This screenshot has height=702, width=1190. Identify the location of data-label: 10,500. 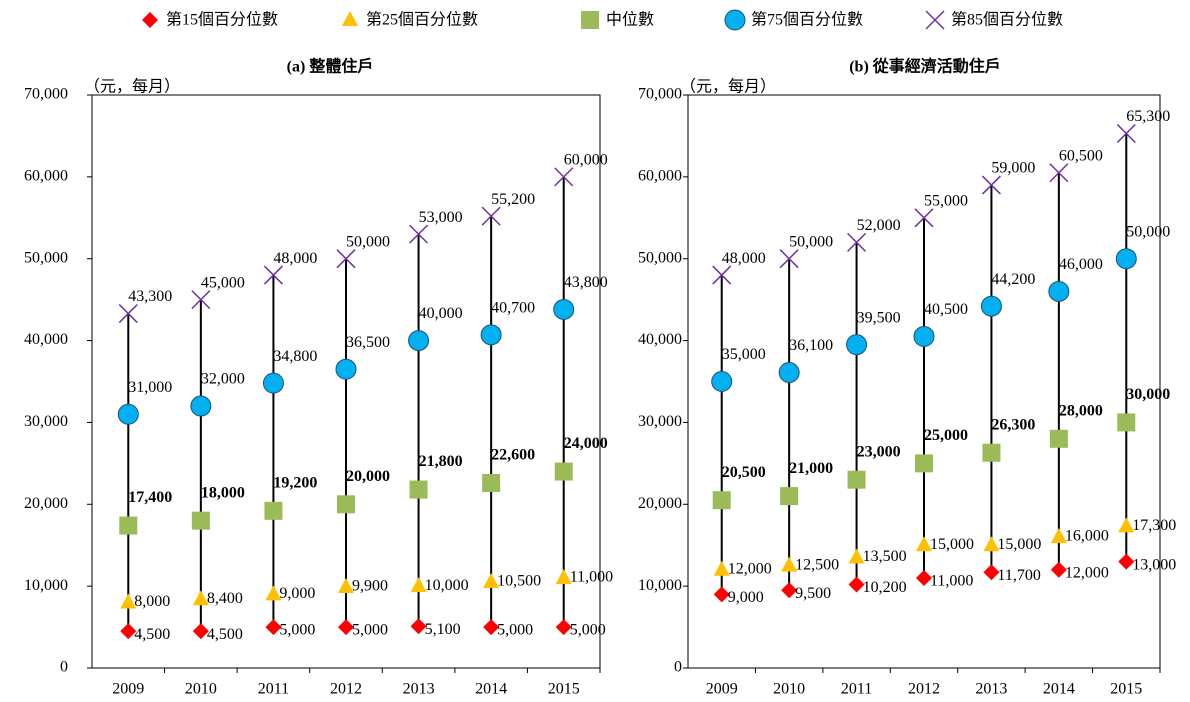
(519, 581).